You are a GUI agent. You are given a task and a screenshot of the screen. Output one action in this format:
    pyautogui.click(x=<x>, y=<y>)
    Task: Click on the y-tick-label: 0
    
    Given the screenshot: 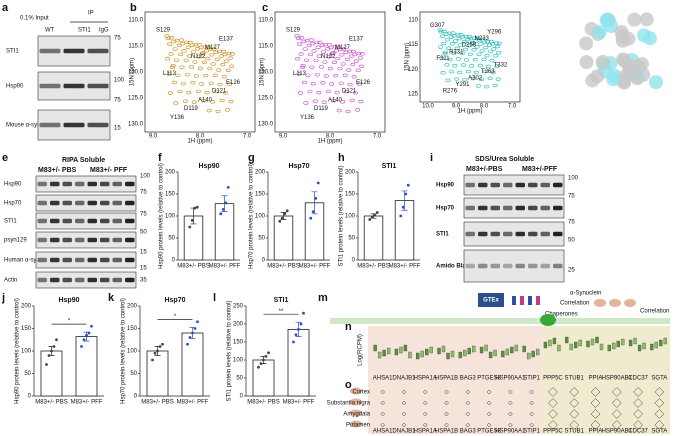 What is the action you would take?
    pyautogui.click(x=354, y=261)
    